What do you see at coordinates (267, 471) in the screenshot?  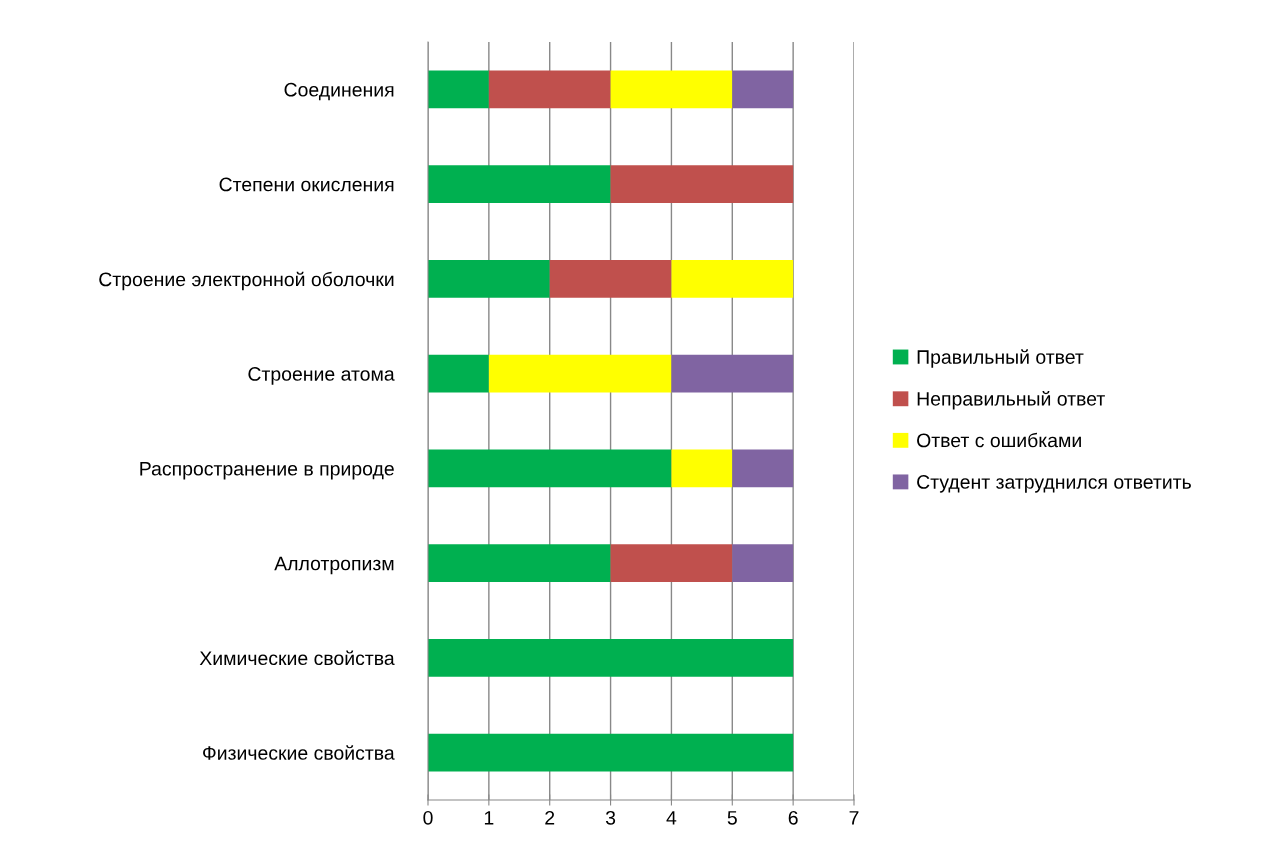 I see `y-tick-label: Распространение в природе` at bounding box center [267, 471].